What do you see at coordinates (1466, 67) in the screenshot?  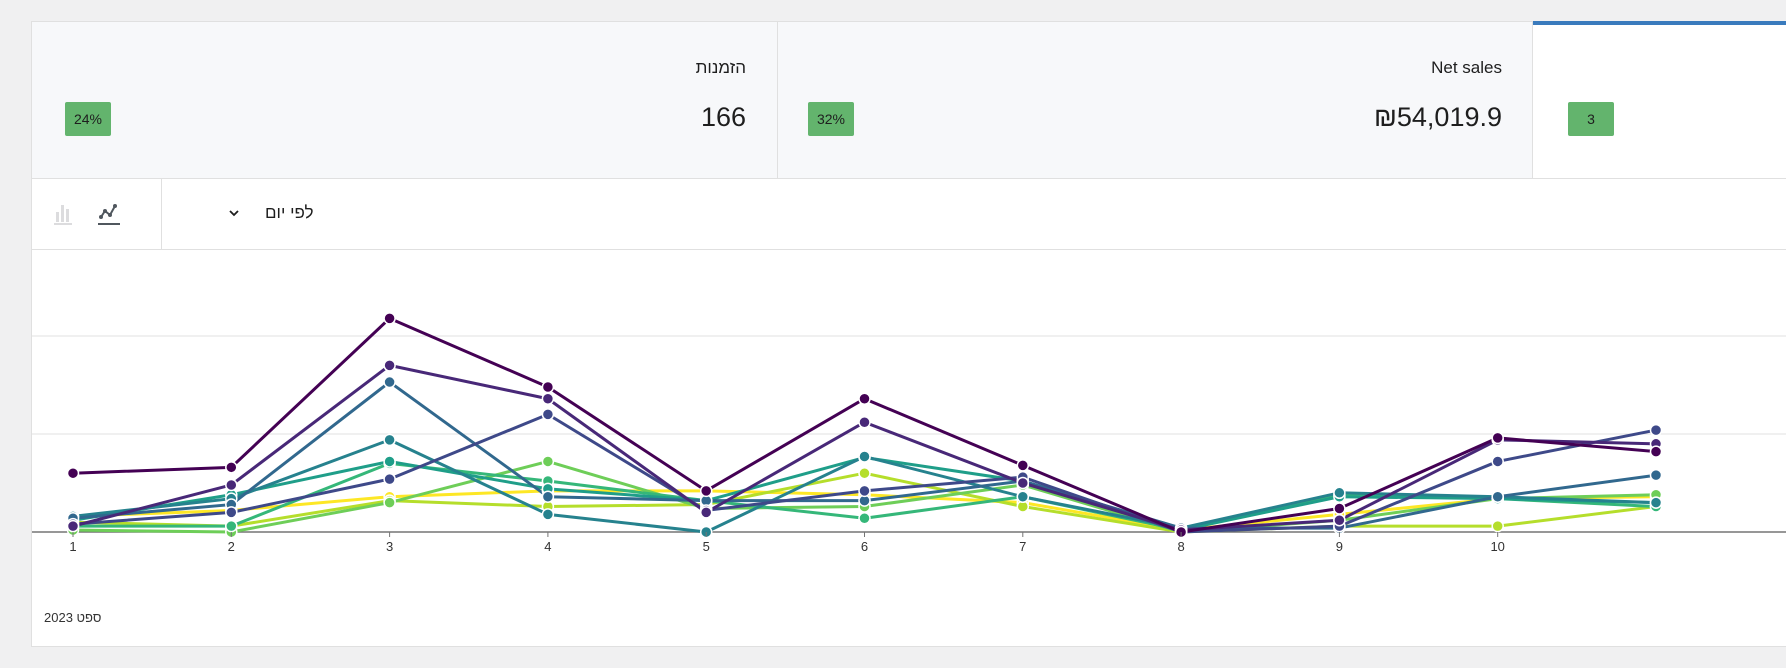 I see `tile-net-sales-label: Net sales` at bounding box center [1466, 67].